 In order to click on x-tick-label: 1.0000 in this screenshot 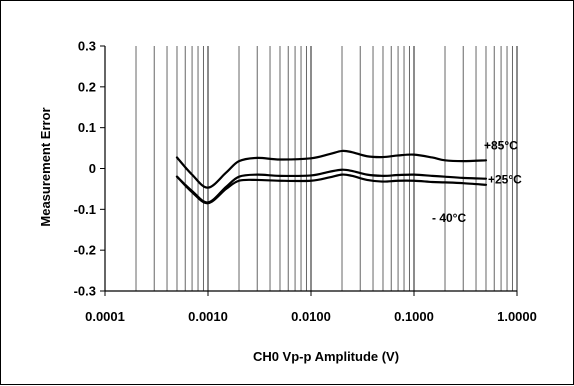, I will do `click(517, 316)`.